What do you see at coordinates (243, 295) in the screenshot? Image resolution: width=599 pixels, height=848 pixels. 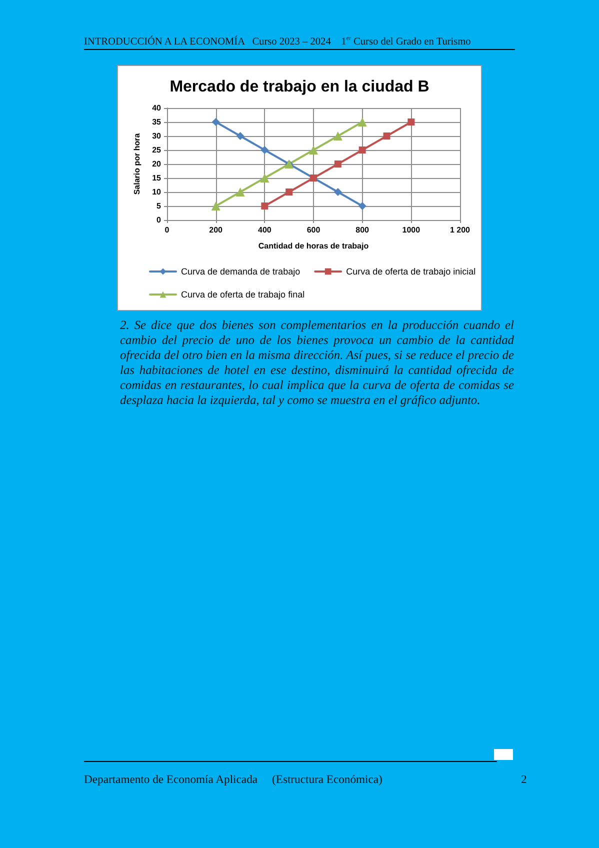 I see `legend-label: Curva de oferta de trabajo final` at bounding box center [243, 295].